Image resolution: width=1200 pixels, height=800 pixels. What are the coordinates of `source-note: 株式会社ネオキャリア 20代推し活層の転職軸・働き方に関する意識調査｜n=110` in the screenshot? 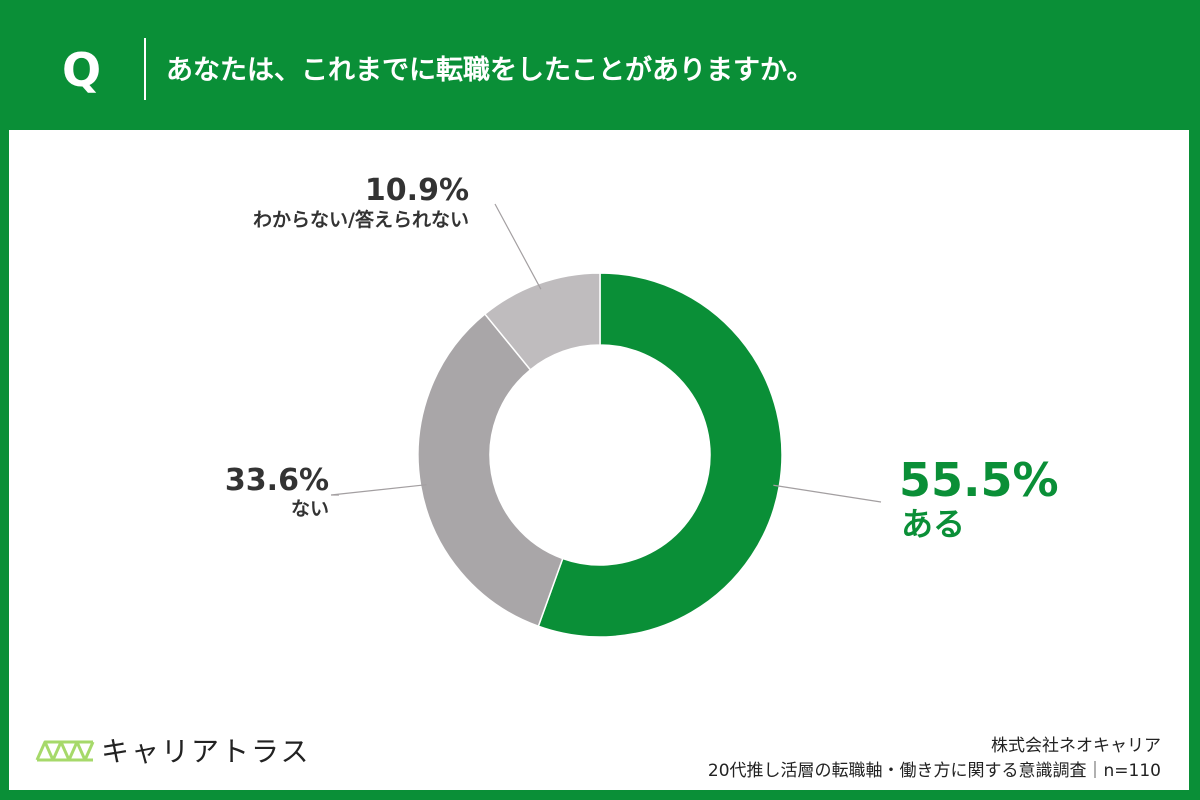 It's located at (934, 759).